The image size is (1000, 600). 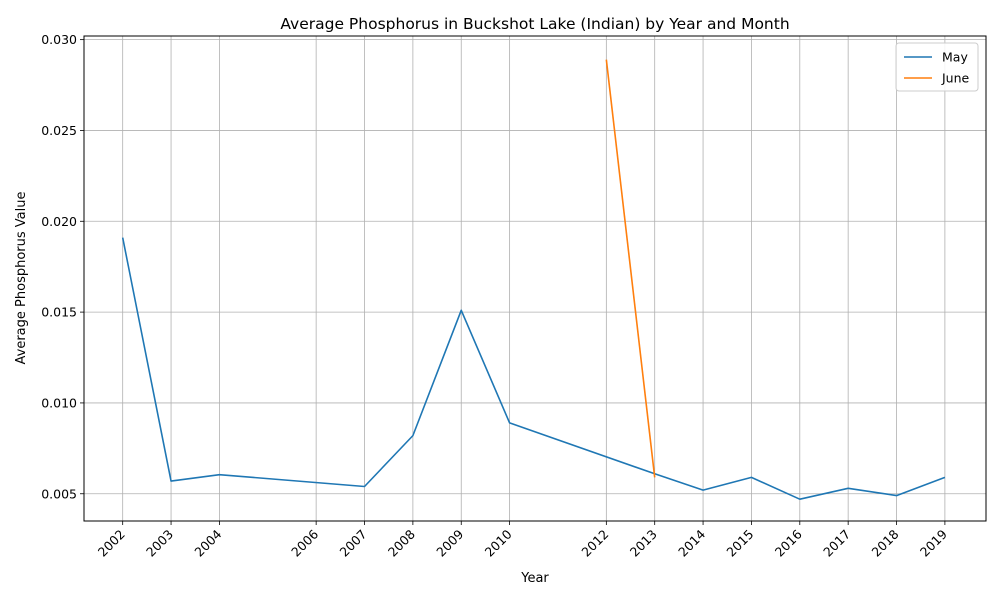 I want to click on y-tick-label: 0.015, so click(x=59, y=312).